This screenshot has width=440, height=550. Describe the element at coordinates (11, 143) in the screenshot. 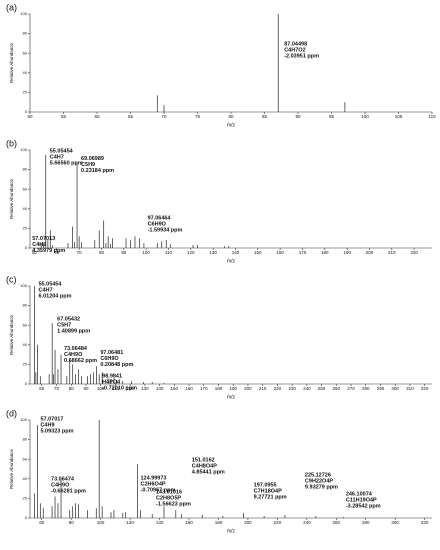

I see `panel-label: (b)` at that location.